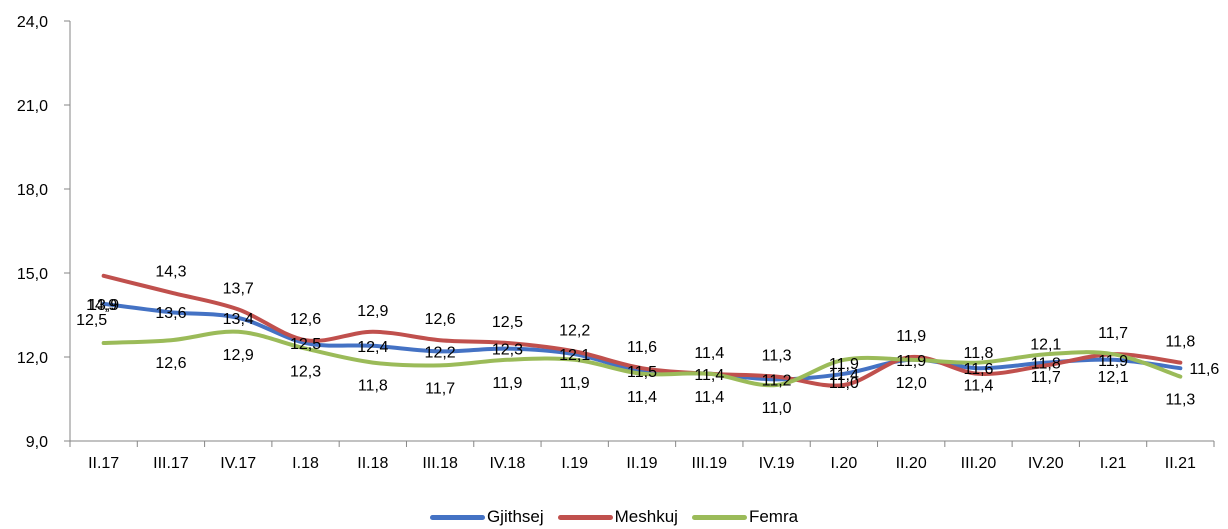  Describe the element at coordinates (440, 352) in the screenshot. I see `data-label-gjithsej: 12,2` at that location.